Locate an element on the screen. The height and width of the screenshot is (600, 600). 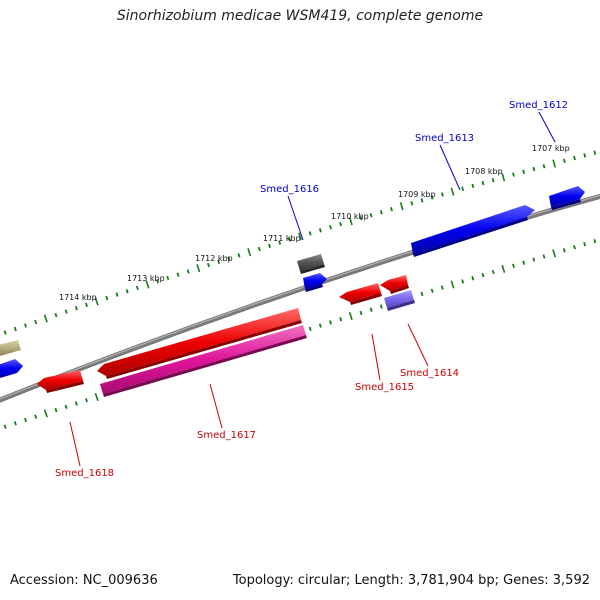
gene-smed-1616-arrow is located at coordinates (315, 282).